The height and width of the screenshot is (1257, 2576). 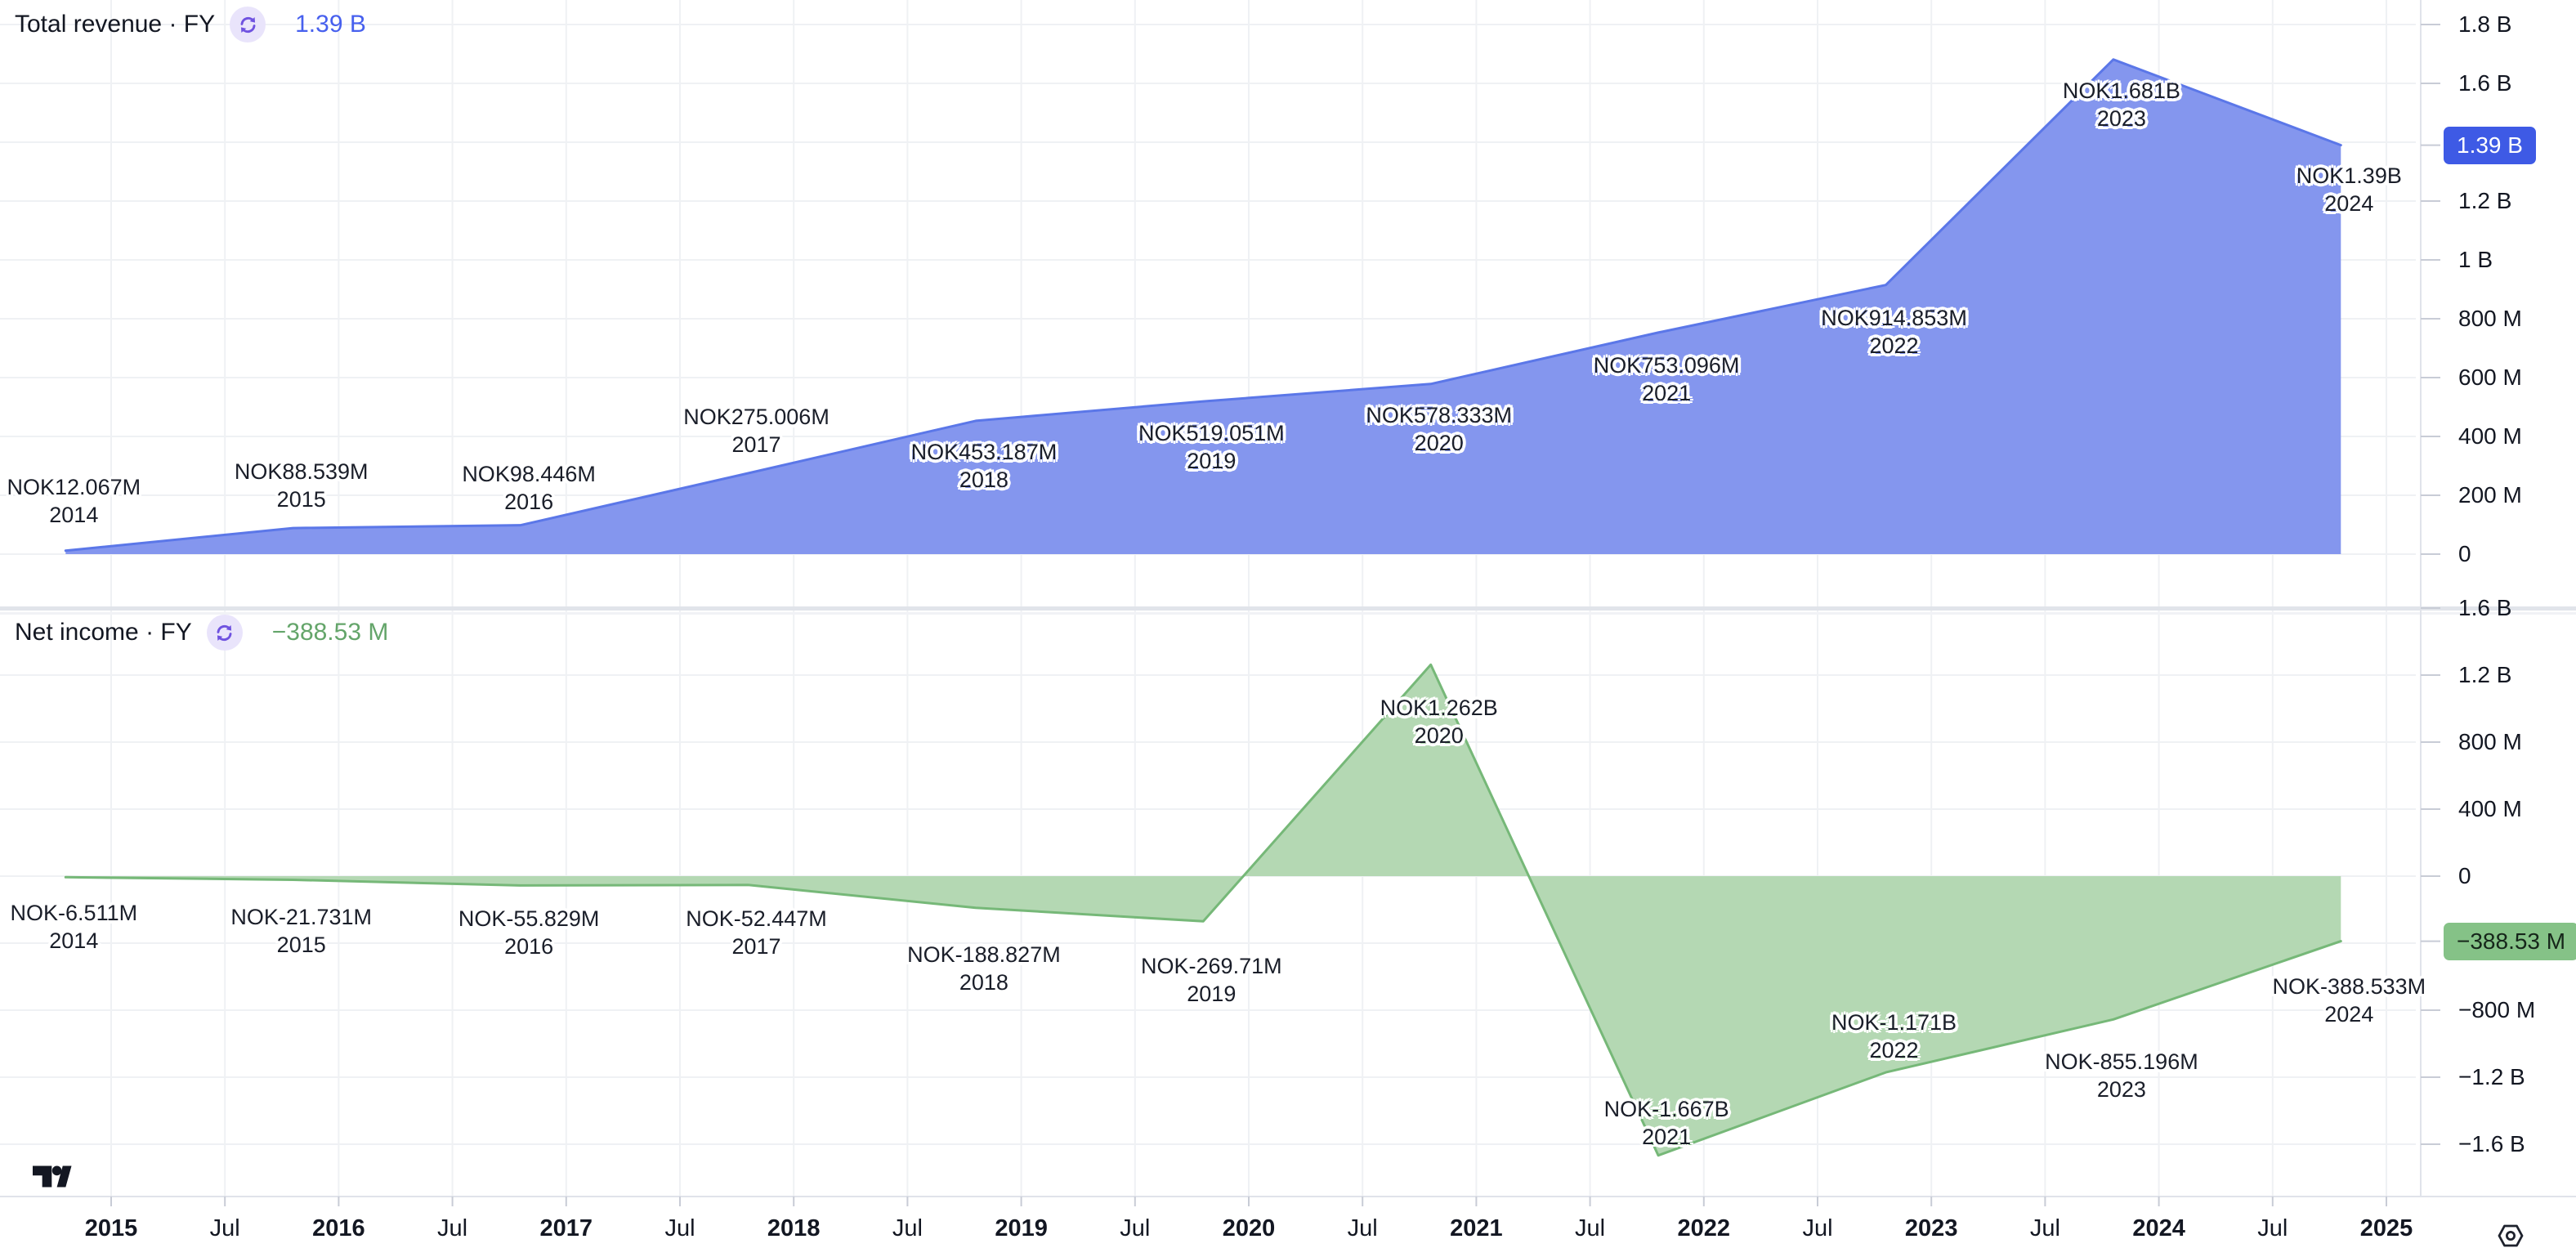 What do you see at coordinates (2158, 1228) in the screenshot?
I see `time-axis-label: 2024` at bounding box center [2158, 1228].